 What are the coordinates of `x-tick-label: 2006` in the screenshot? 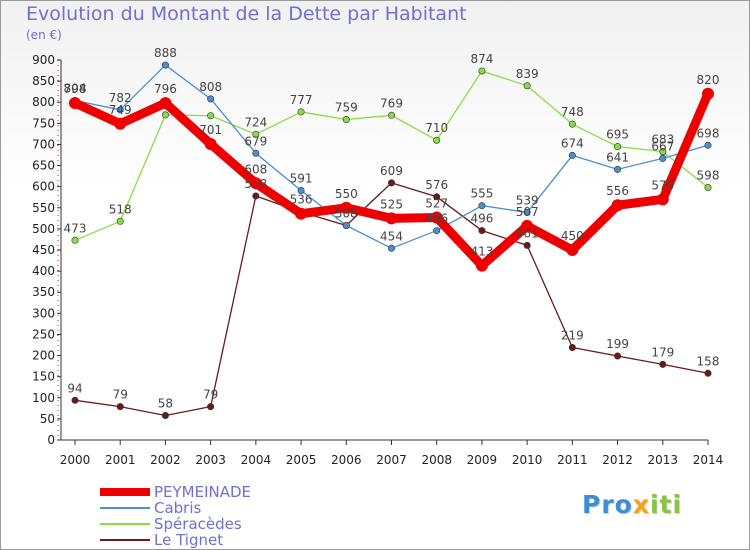 It's located at (346, 460).